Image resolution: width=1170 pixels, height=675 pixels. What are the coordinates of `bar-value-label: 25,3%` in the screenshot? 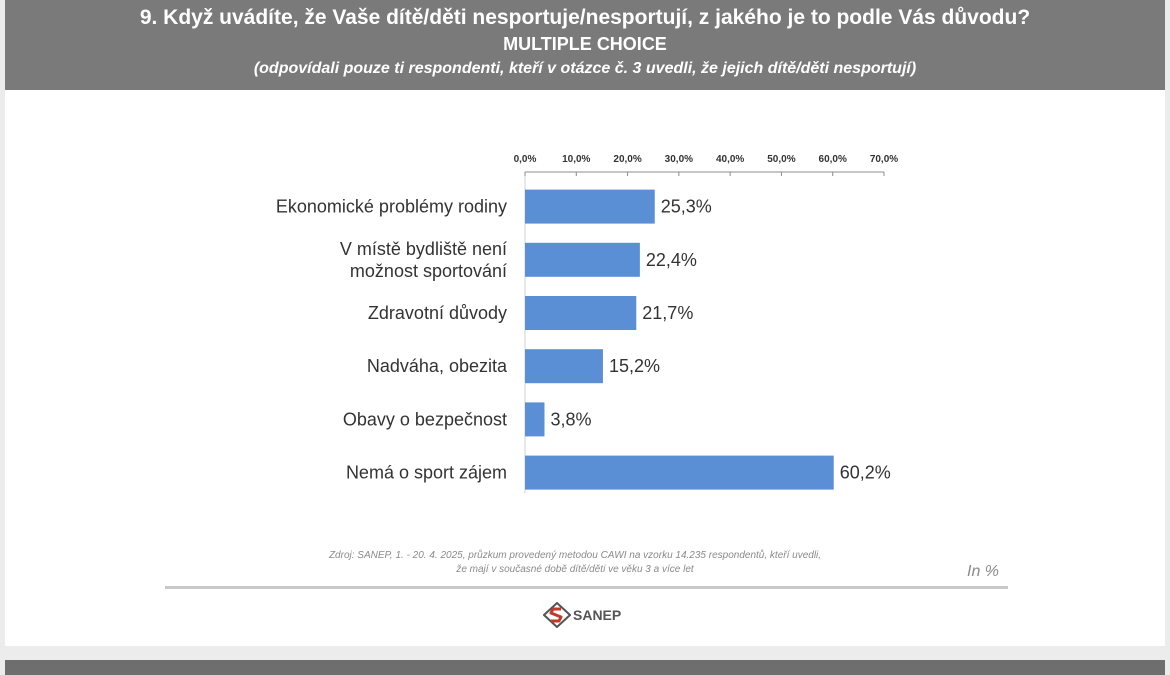 It's located at (686, 207).